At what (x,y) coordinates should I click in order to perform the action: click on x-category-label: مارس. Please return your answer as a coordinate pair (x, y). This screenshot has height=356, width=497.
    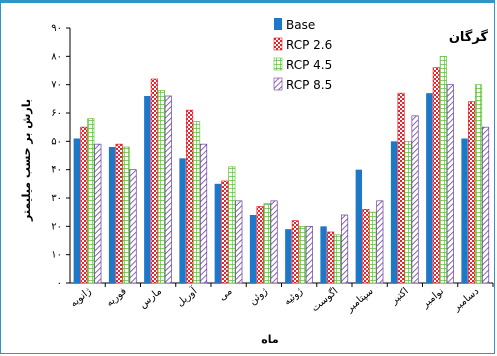
    Looking at the image, I should click on (150, 298).